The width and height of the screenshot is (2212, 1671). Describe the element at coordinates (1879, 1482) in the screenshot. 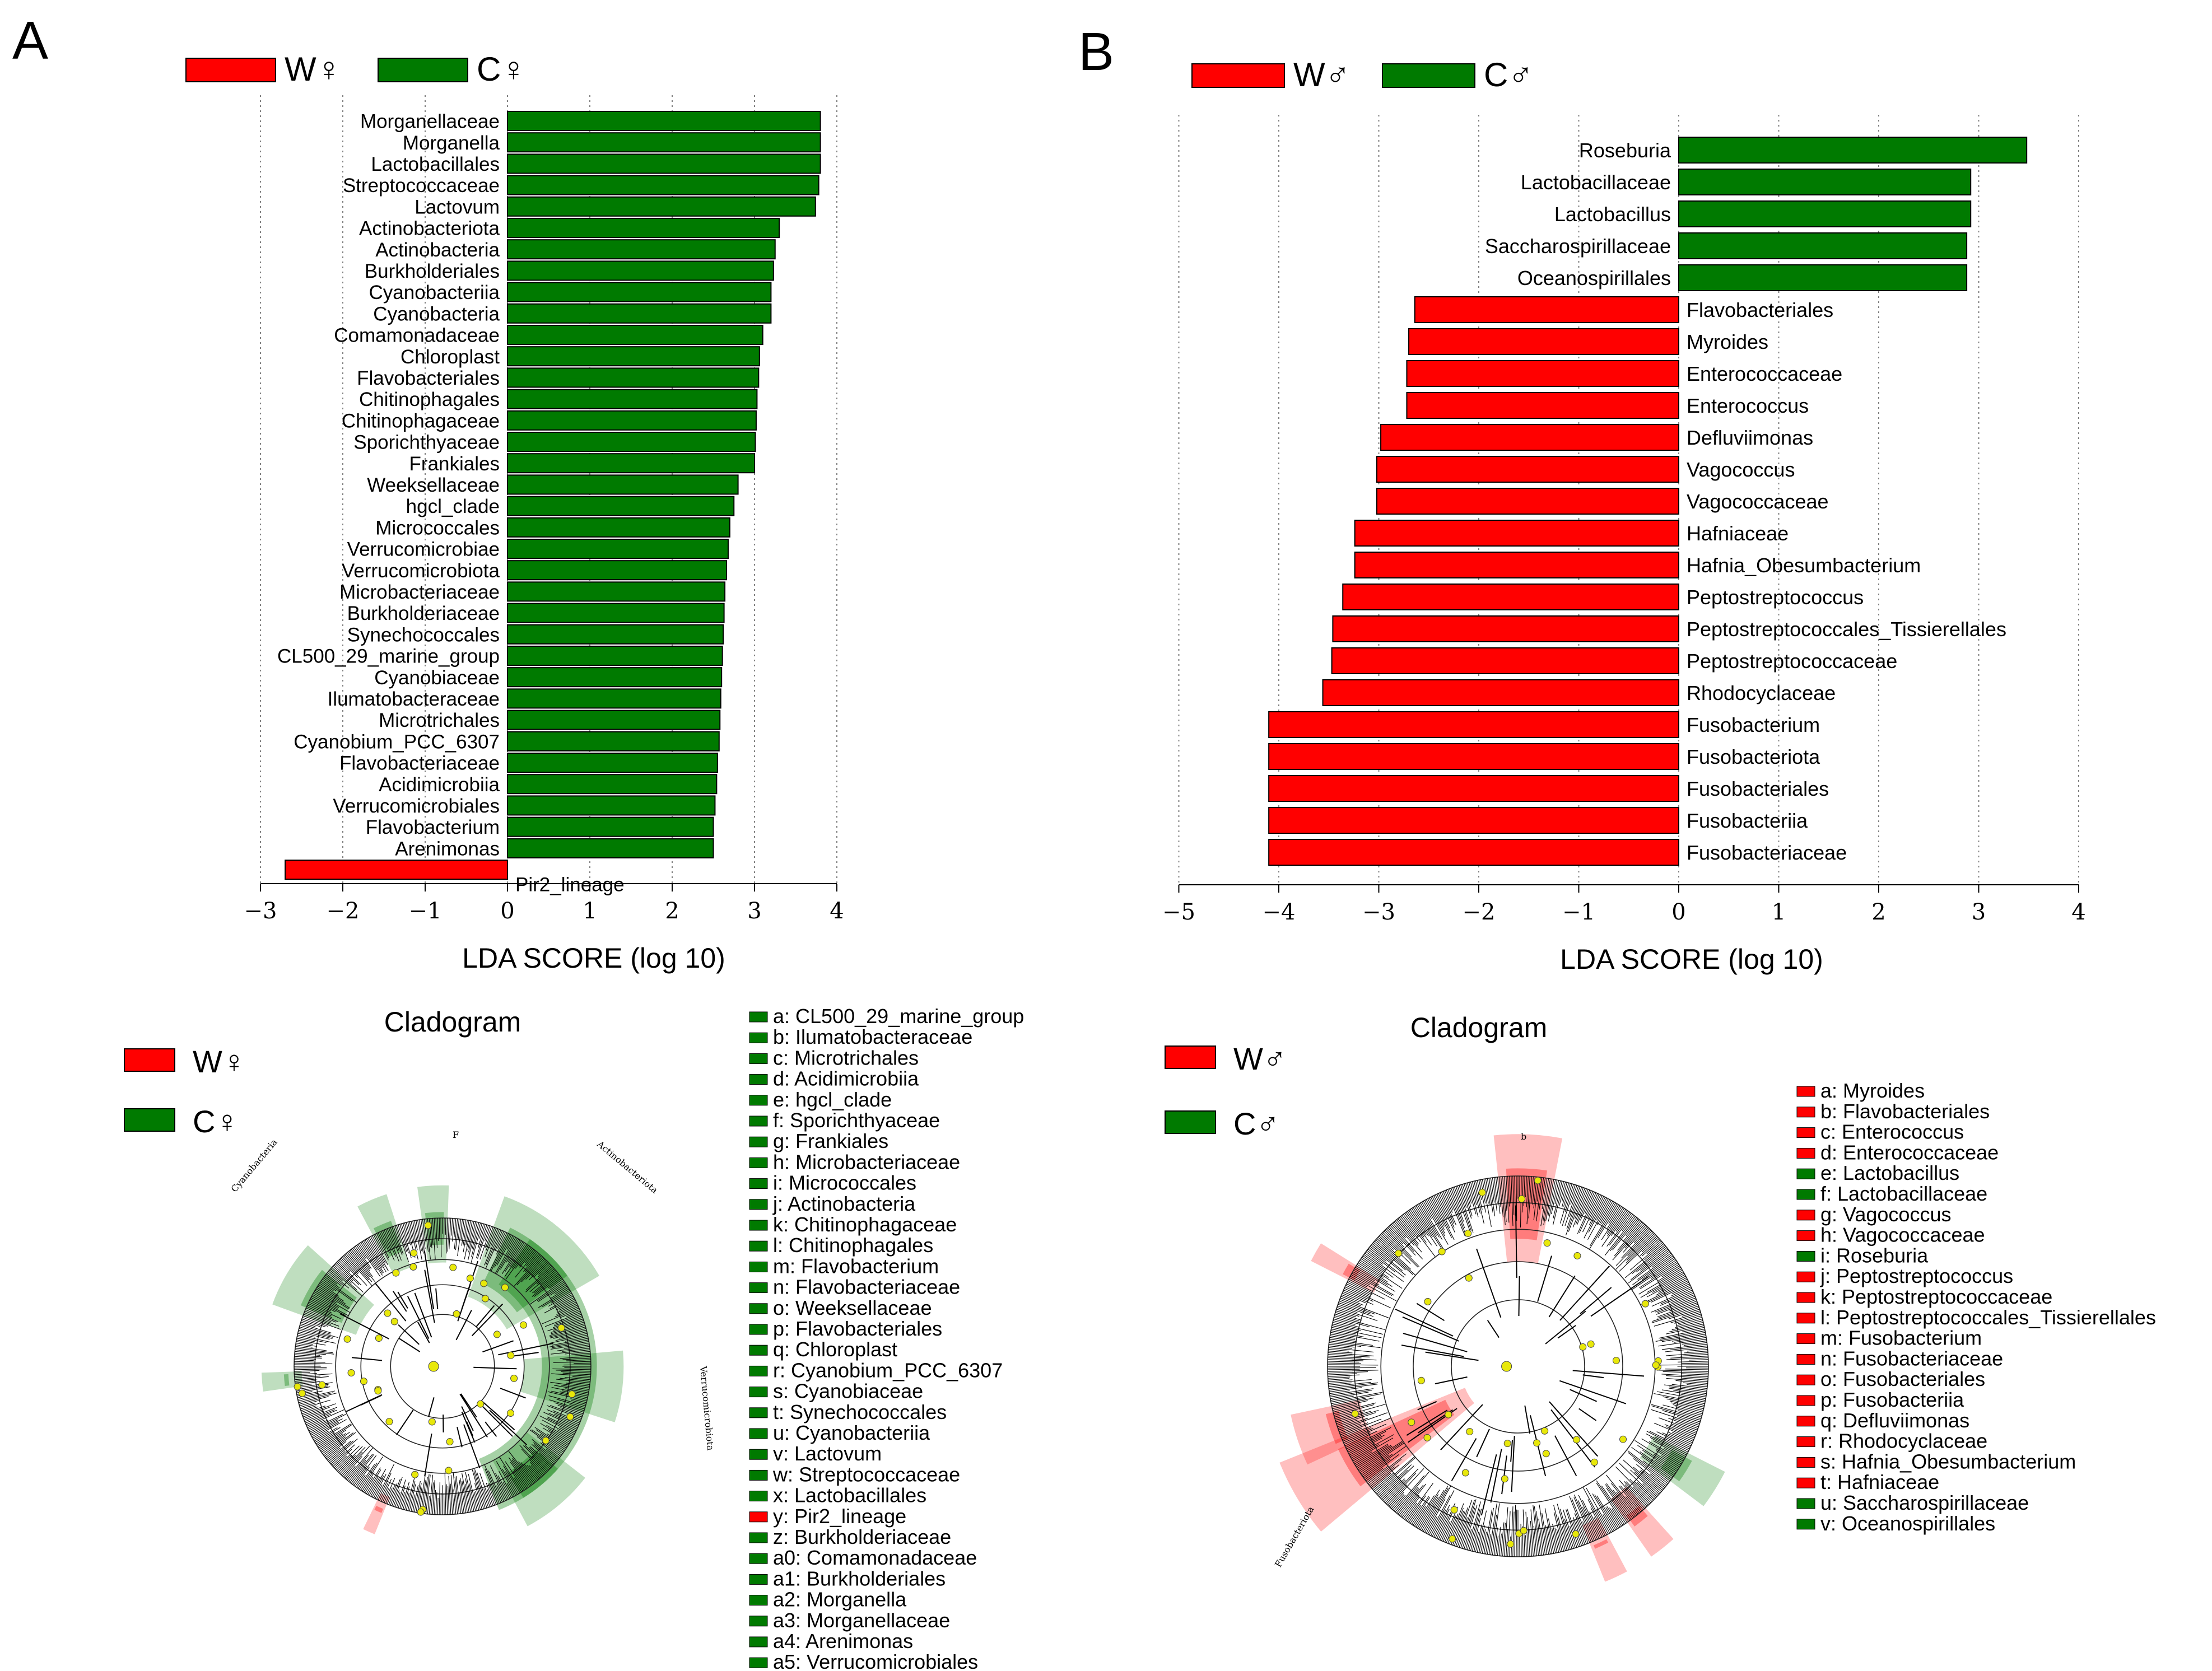

I see `key-label: t: Hafniaceae` at that location.